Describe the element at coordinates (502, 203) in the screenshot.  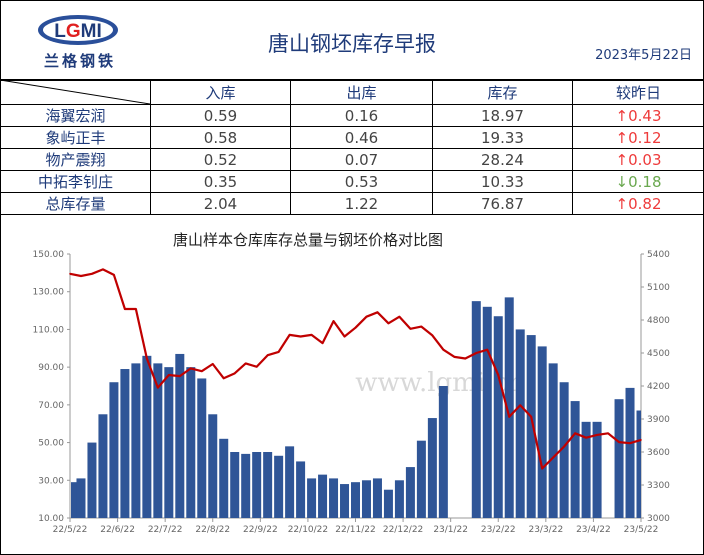
I see `stock-value: 76.87` at that location.